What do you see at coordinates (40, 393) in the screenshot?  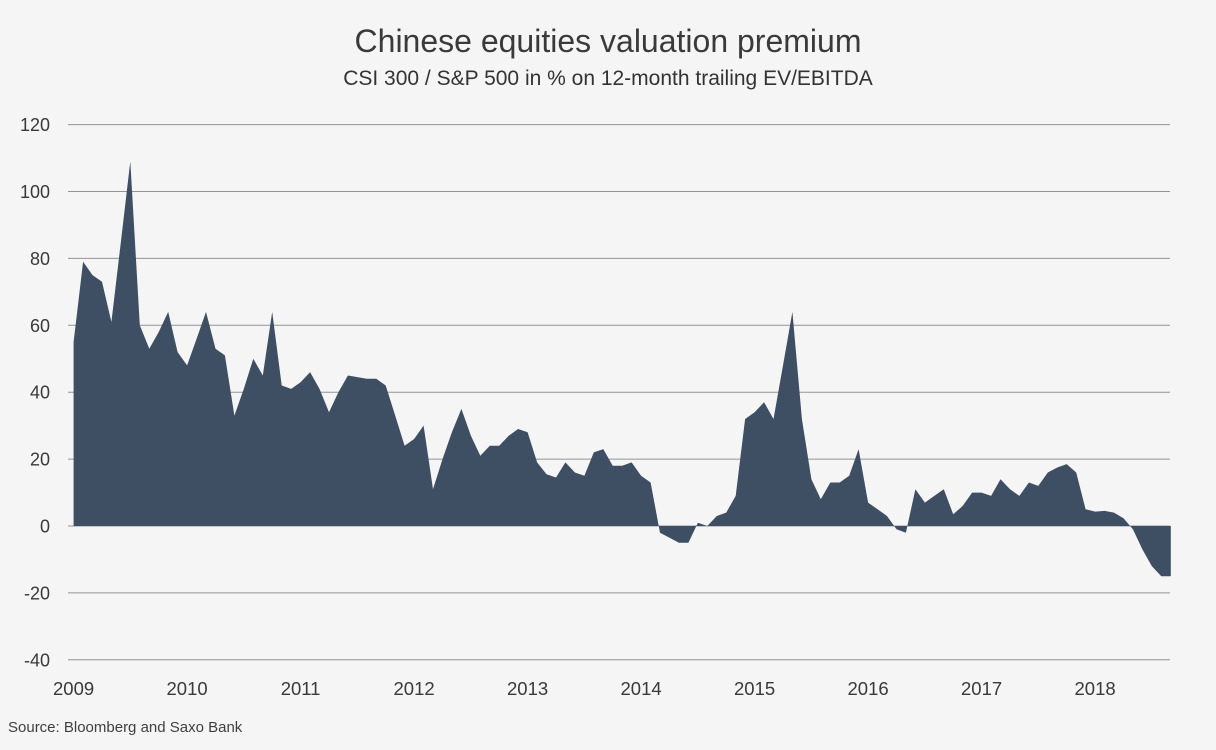 I see `y-axis-tick-label: 40` at bounding box center [40, 393].